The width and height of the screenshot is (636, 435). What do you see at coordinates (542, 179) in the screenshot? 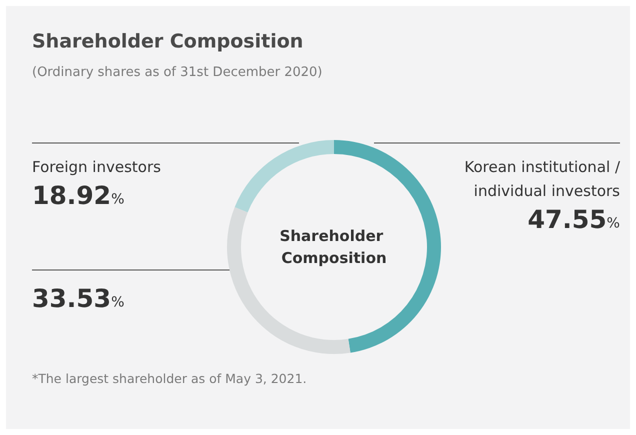
I see `slice-label: Korean institutional / individual investors` at bounding box center [542, 179].